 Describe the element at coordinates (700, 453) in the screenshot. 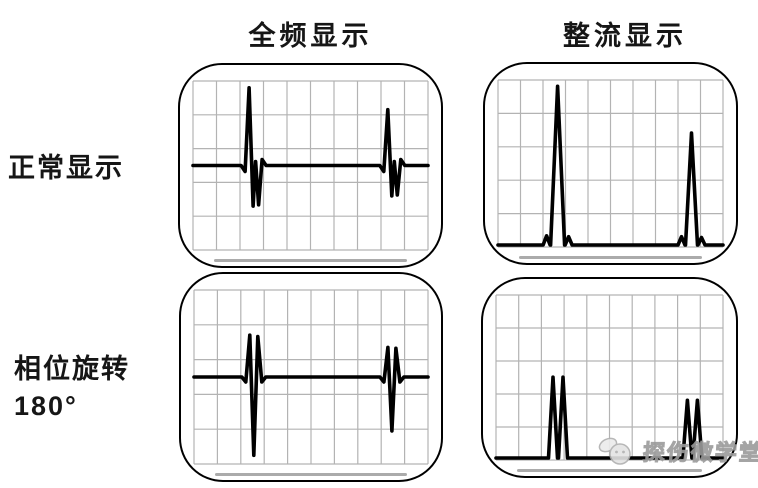

I see `watermark-text: 探伤微学堂` at that location.